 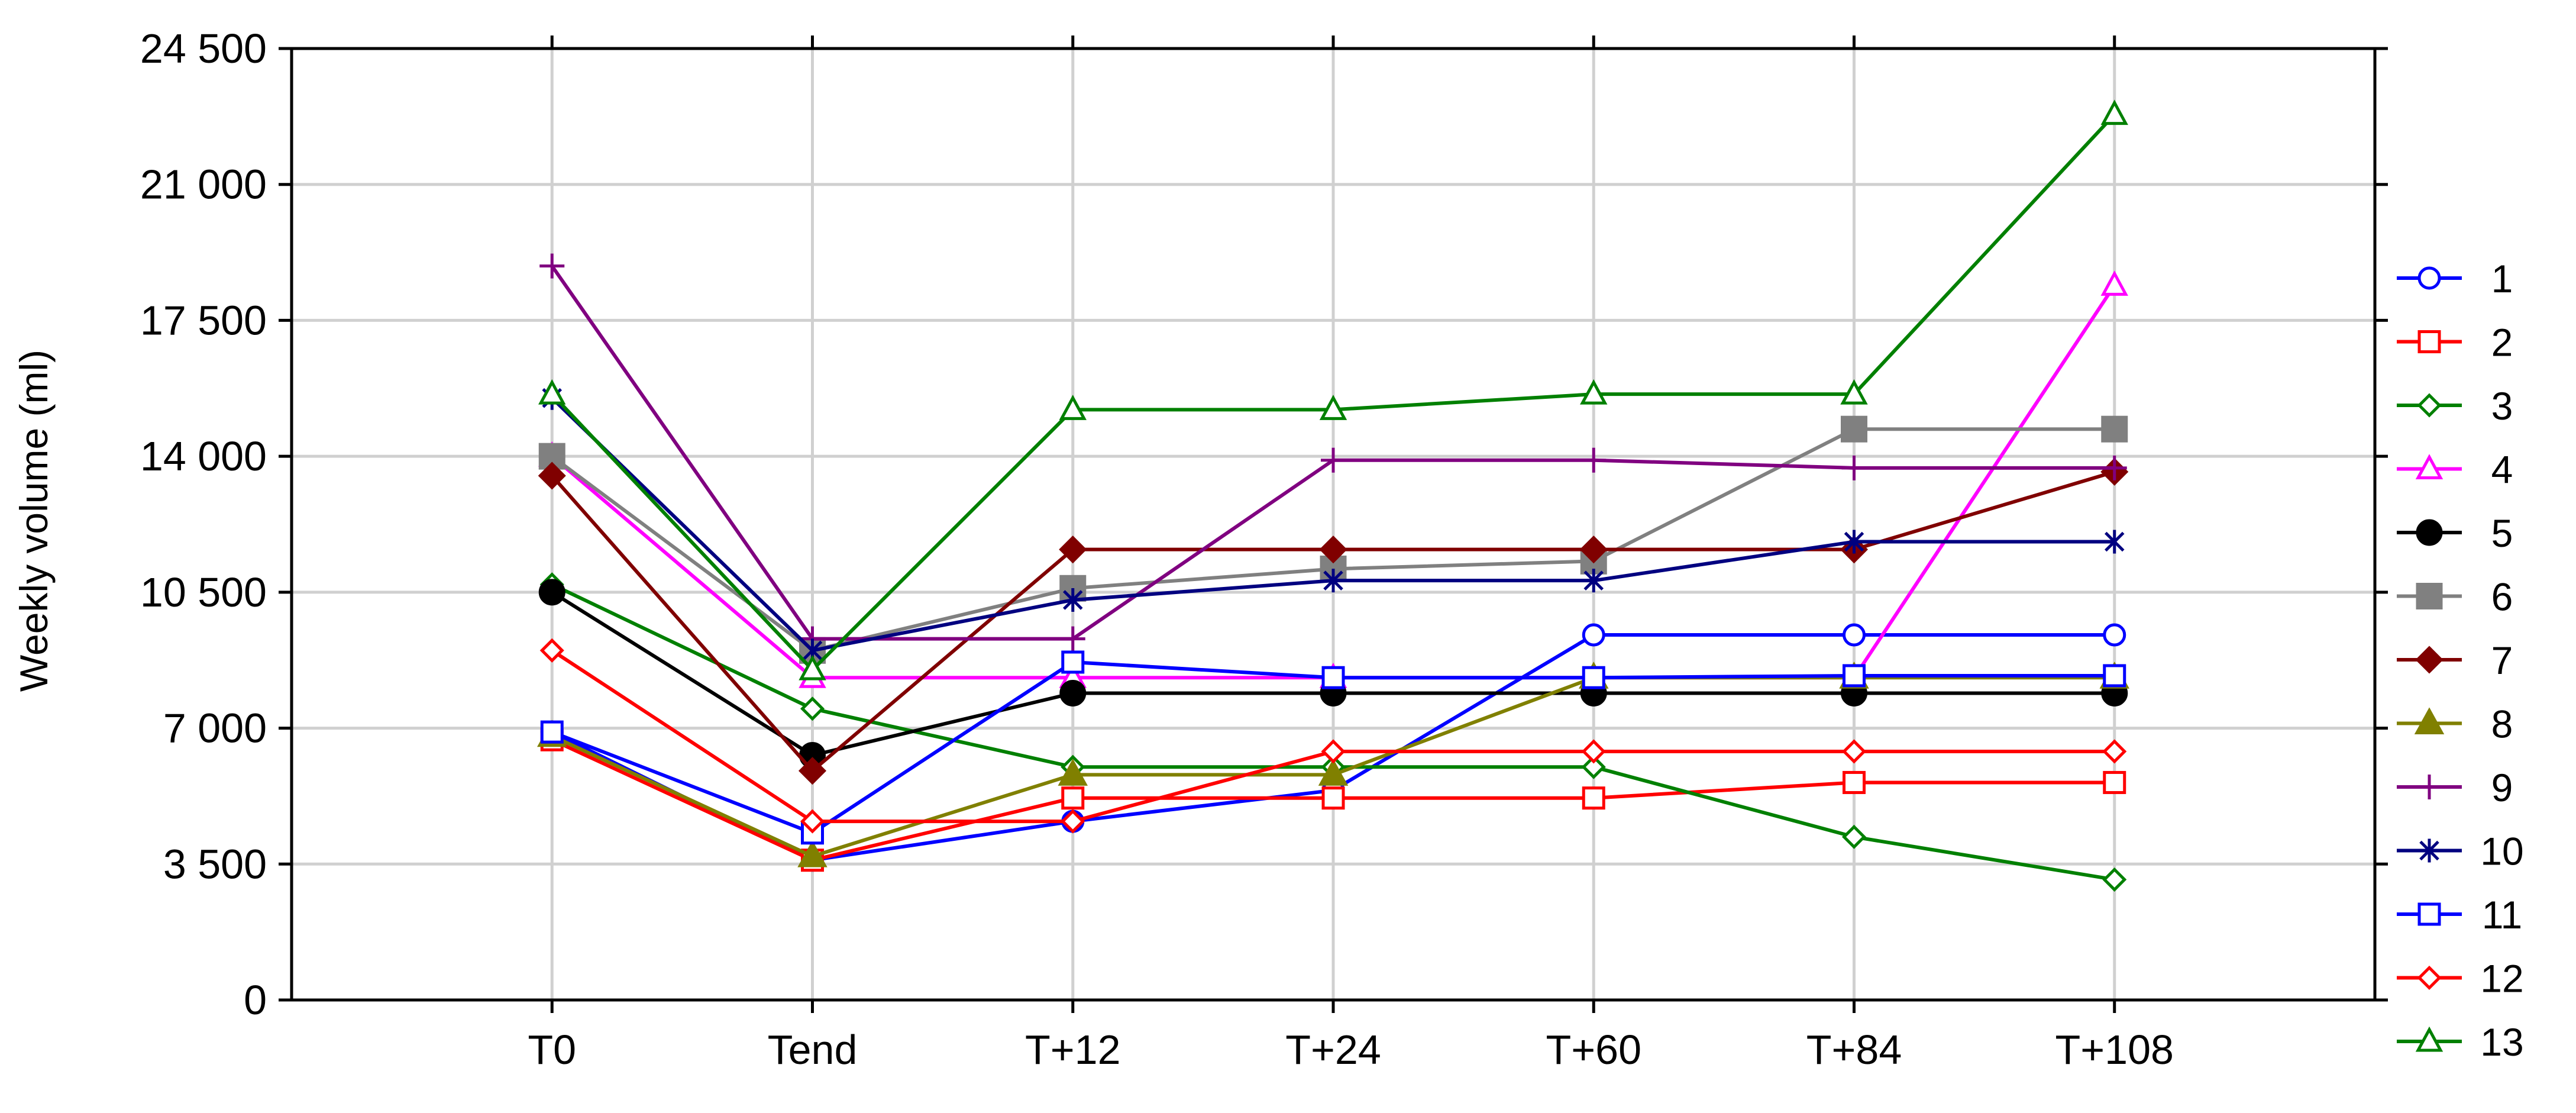 What do you see at coordinates (2455, 724) in the screenshot?
I see `legend-item-8: 8` at bounding box center [2455, 724].